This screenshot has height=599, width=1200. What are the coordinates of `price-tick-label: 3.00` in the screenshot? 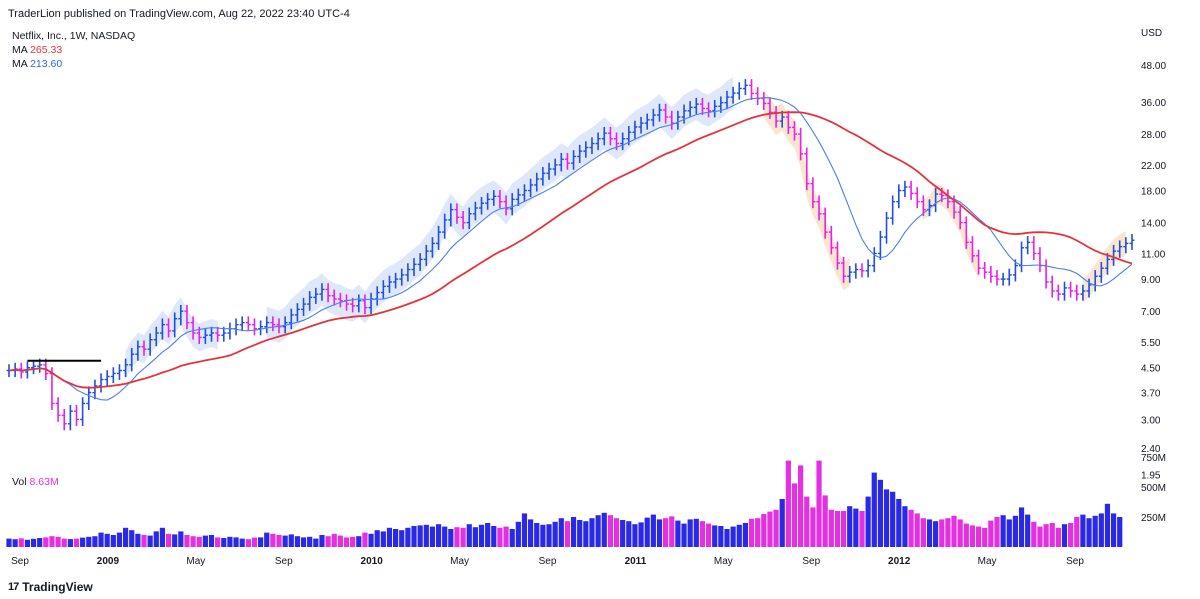 It's located at (1151, 420).